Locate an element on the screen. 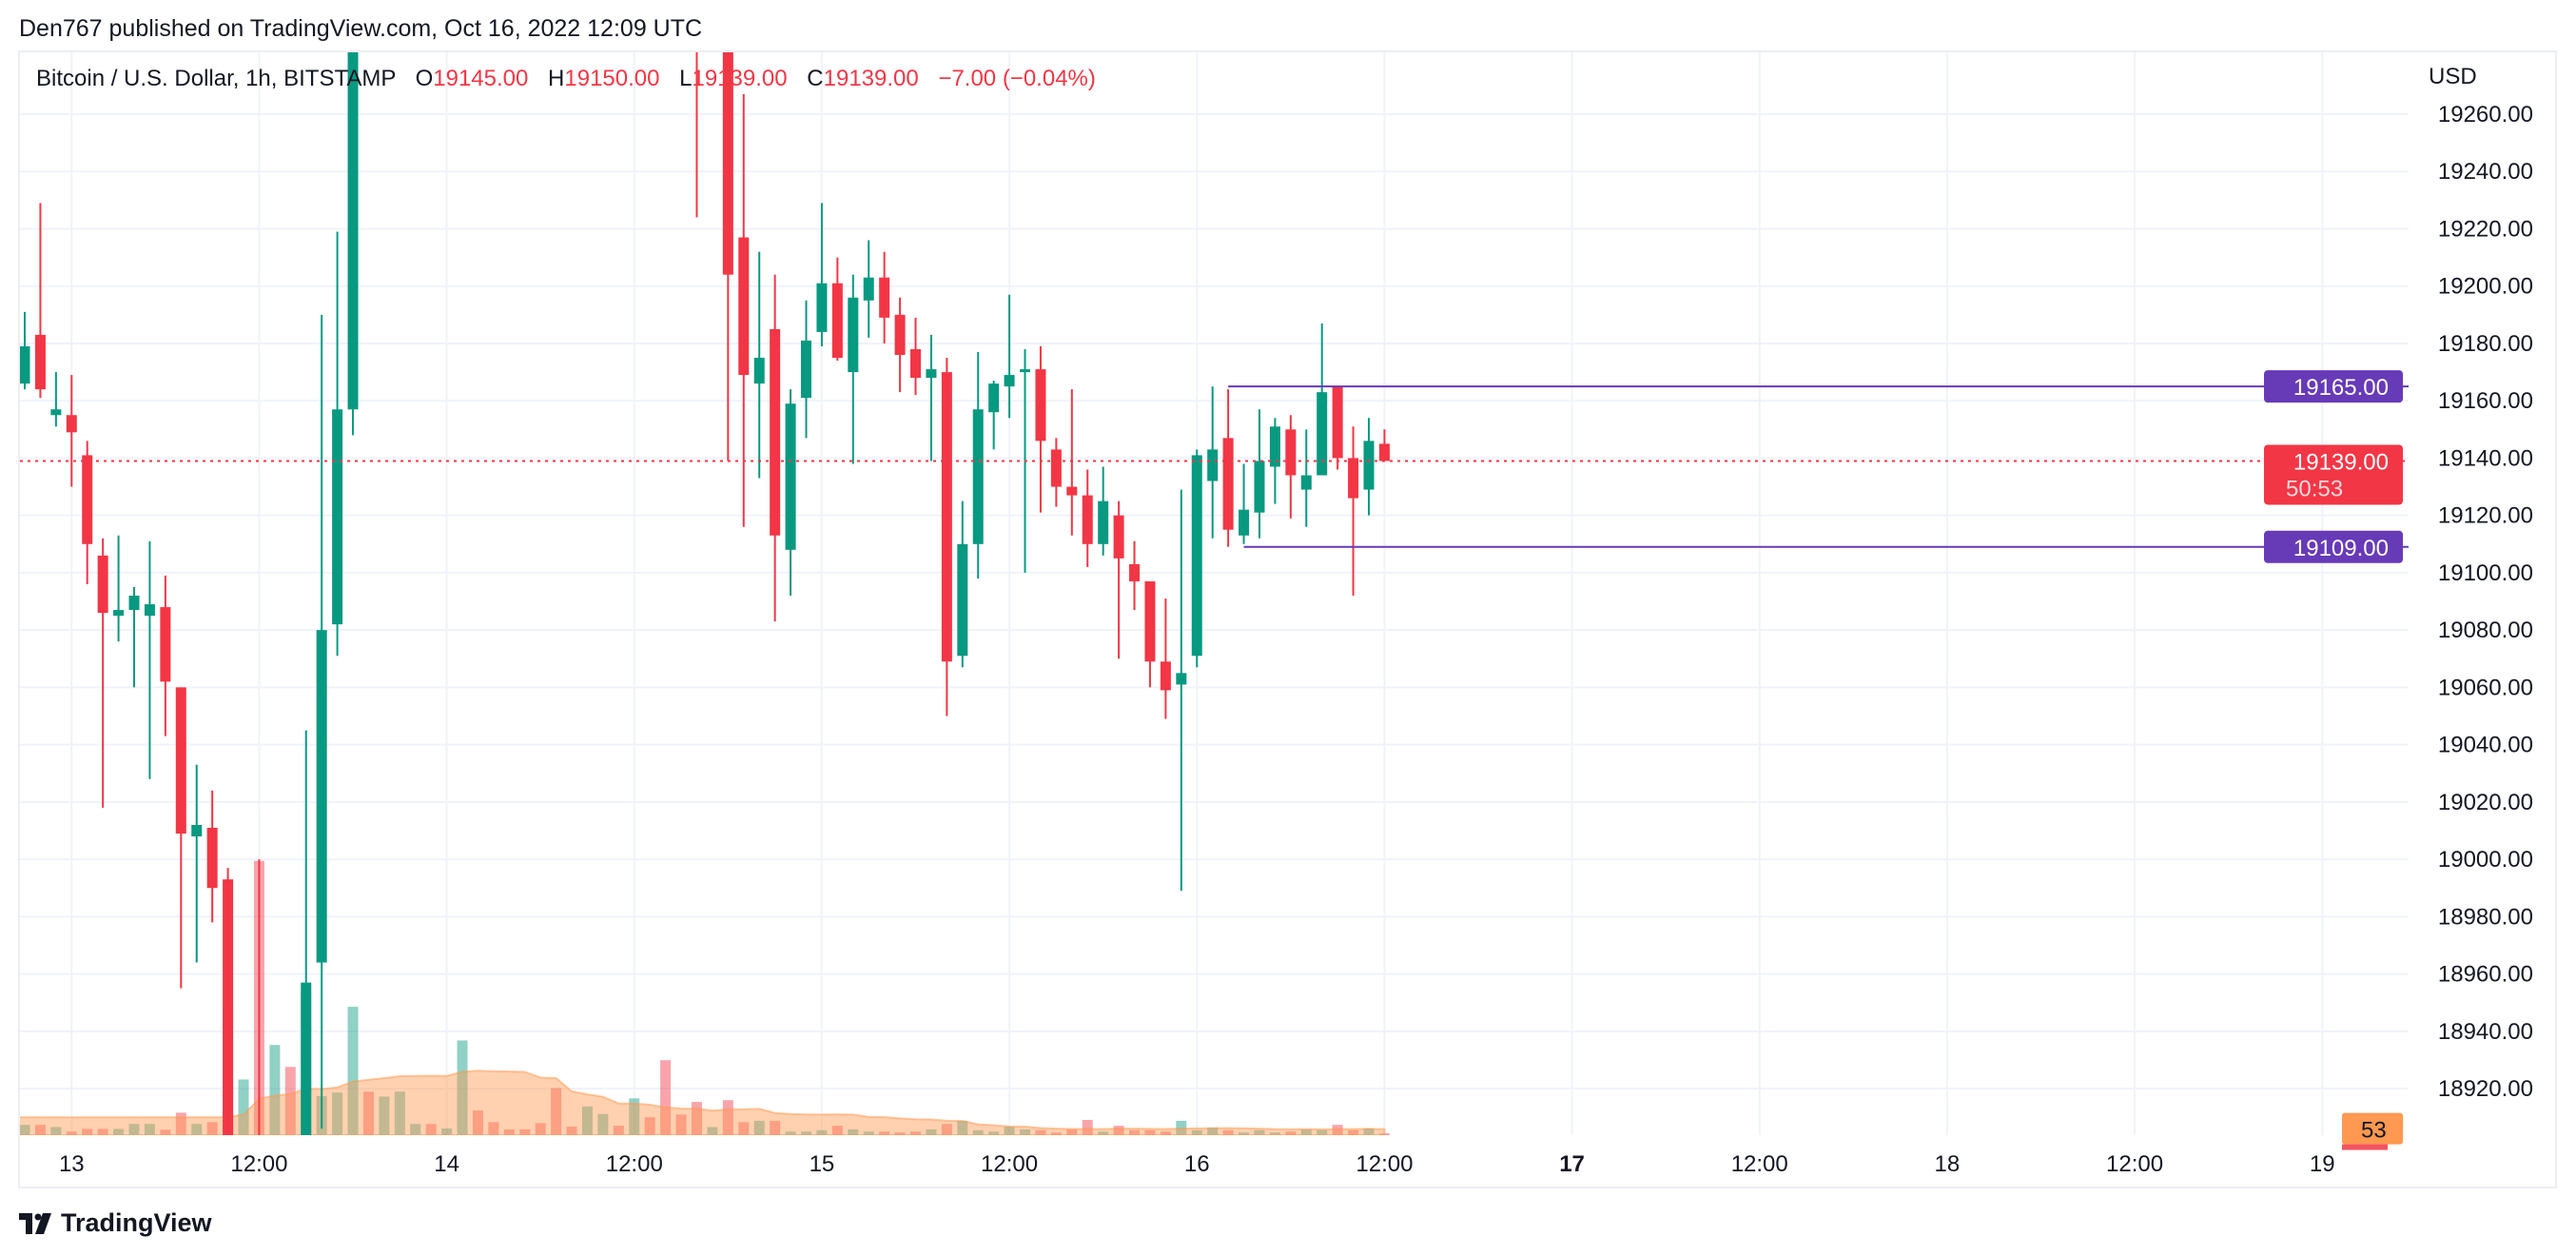 This screenshot has width=2576, height=1256. price-tick-label: 19140.00 is located at coordinates (2485, 458).